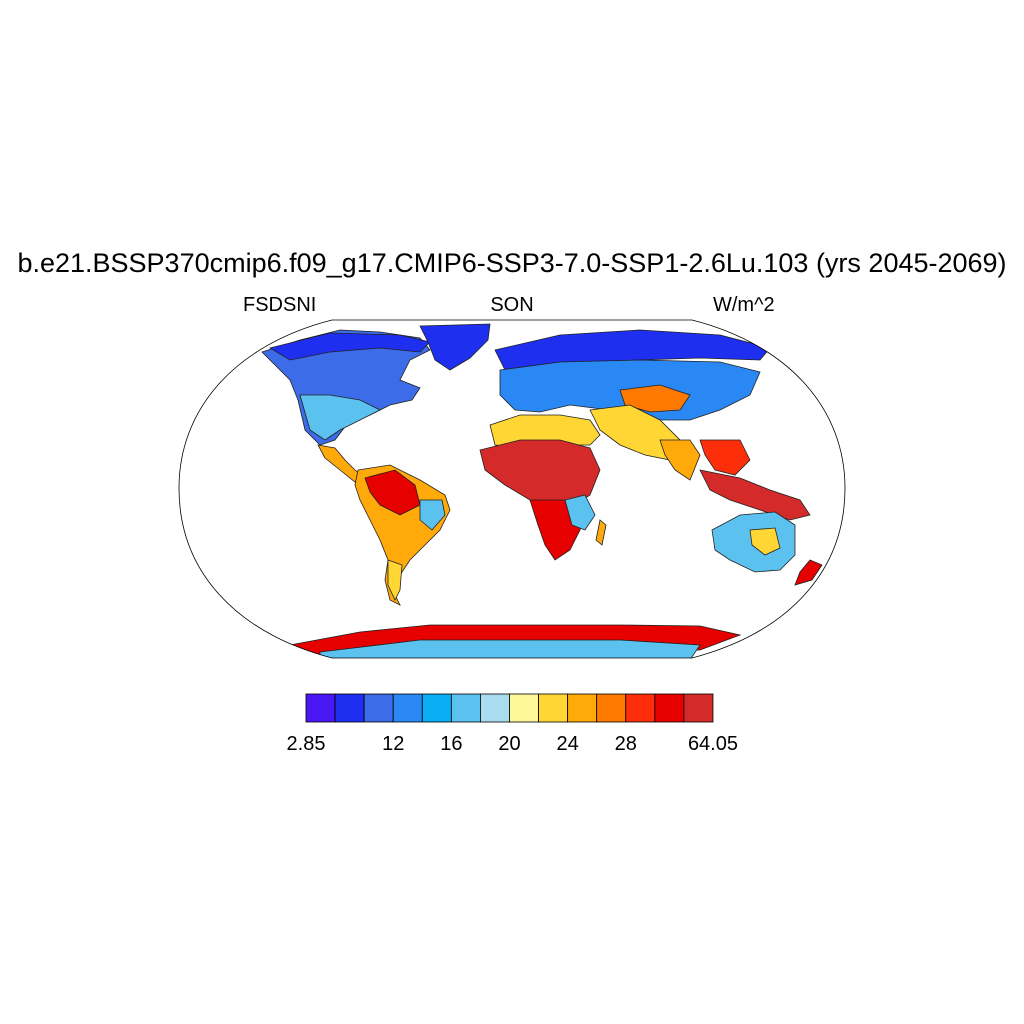 This screenshot has width=1024, height=1024. What do you see at coordinates (712, 744) in the screenshot?
I see `colorbar-tick-label: 64.05` at bounding box center [712, 744].